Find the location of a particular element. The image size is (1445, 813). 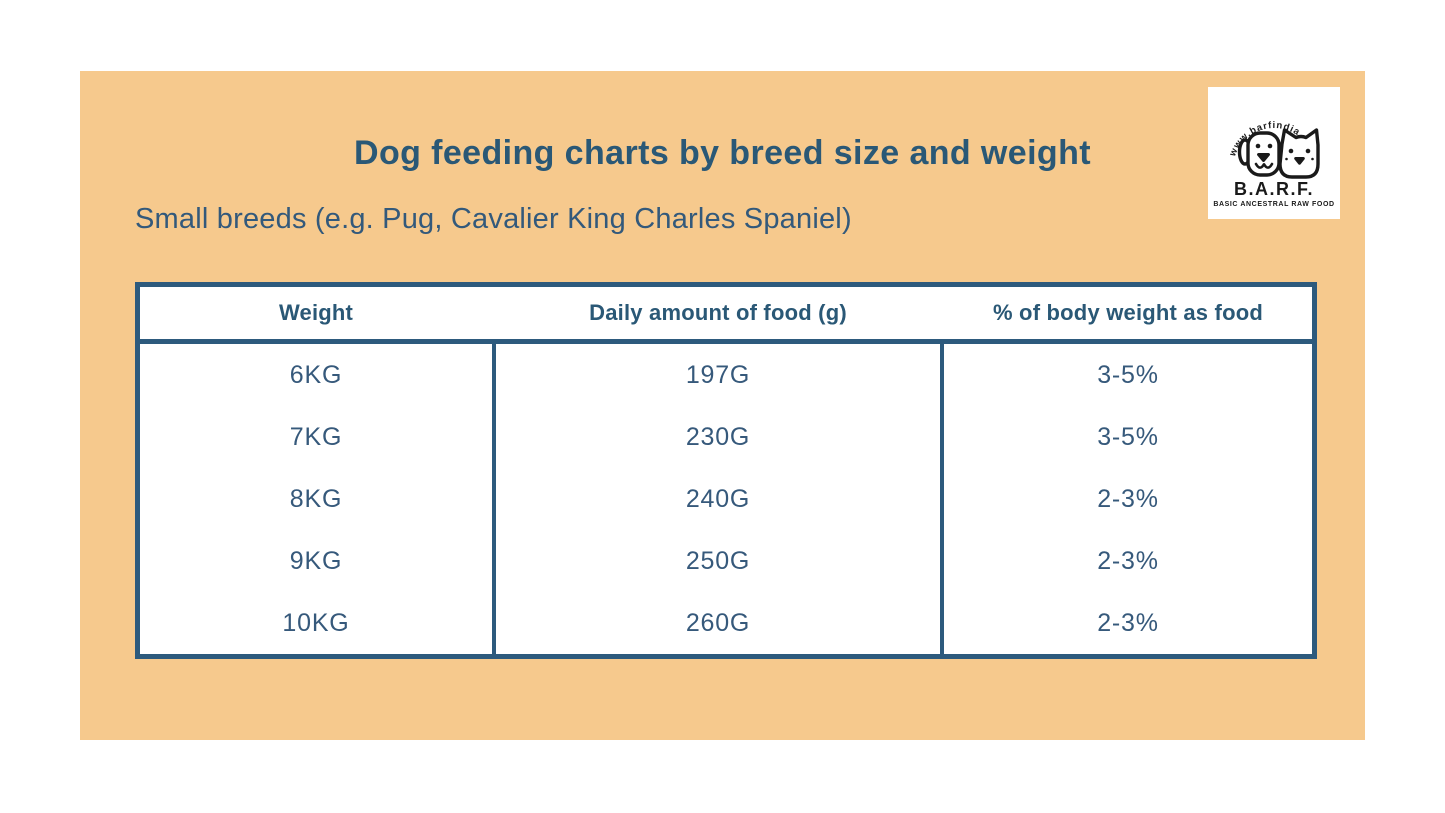

weight-cell: 6KG is located at coordinates (316, 374).